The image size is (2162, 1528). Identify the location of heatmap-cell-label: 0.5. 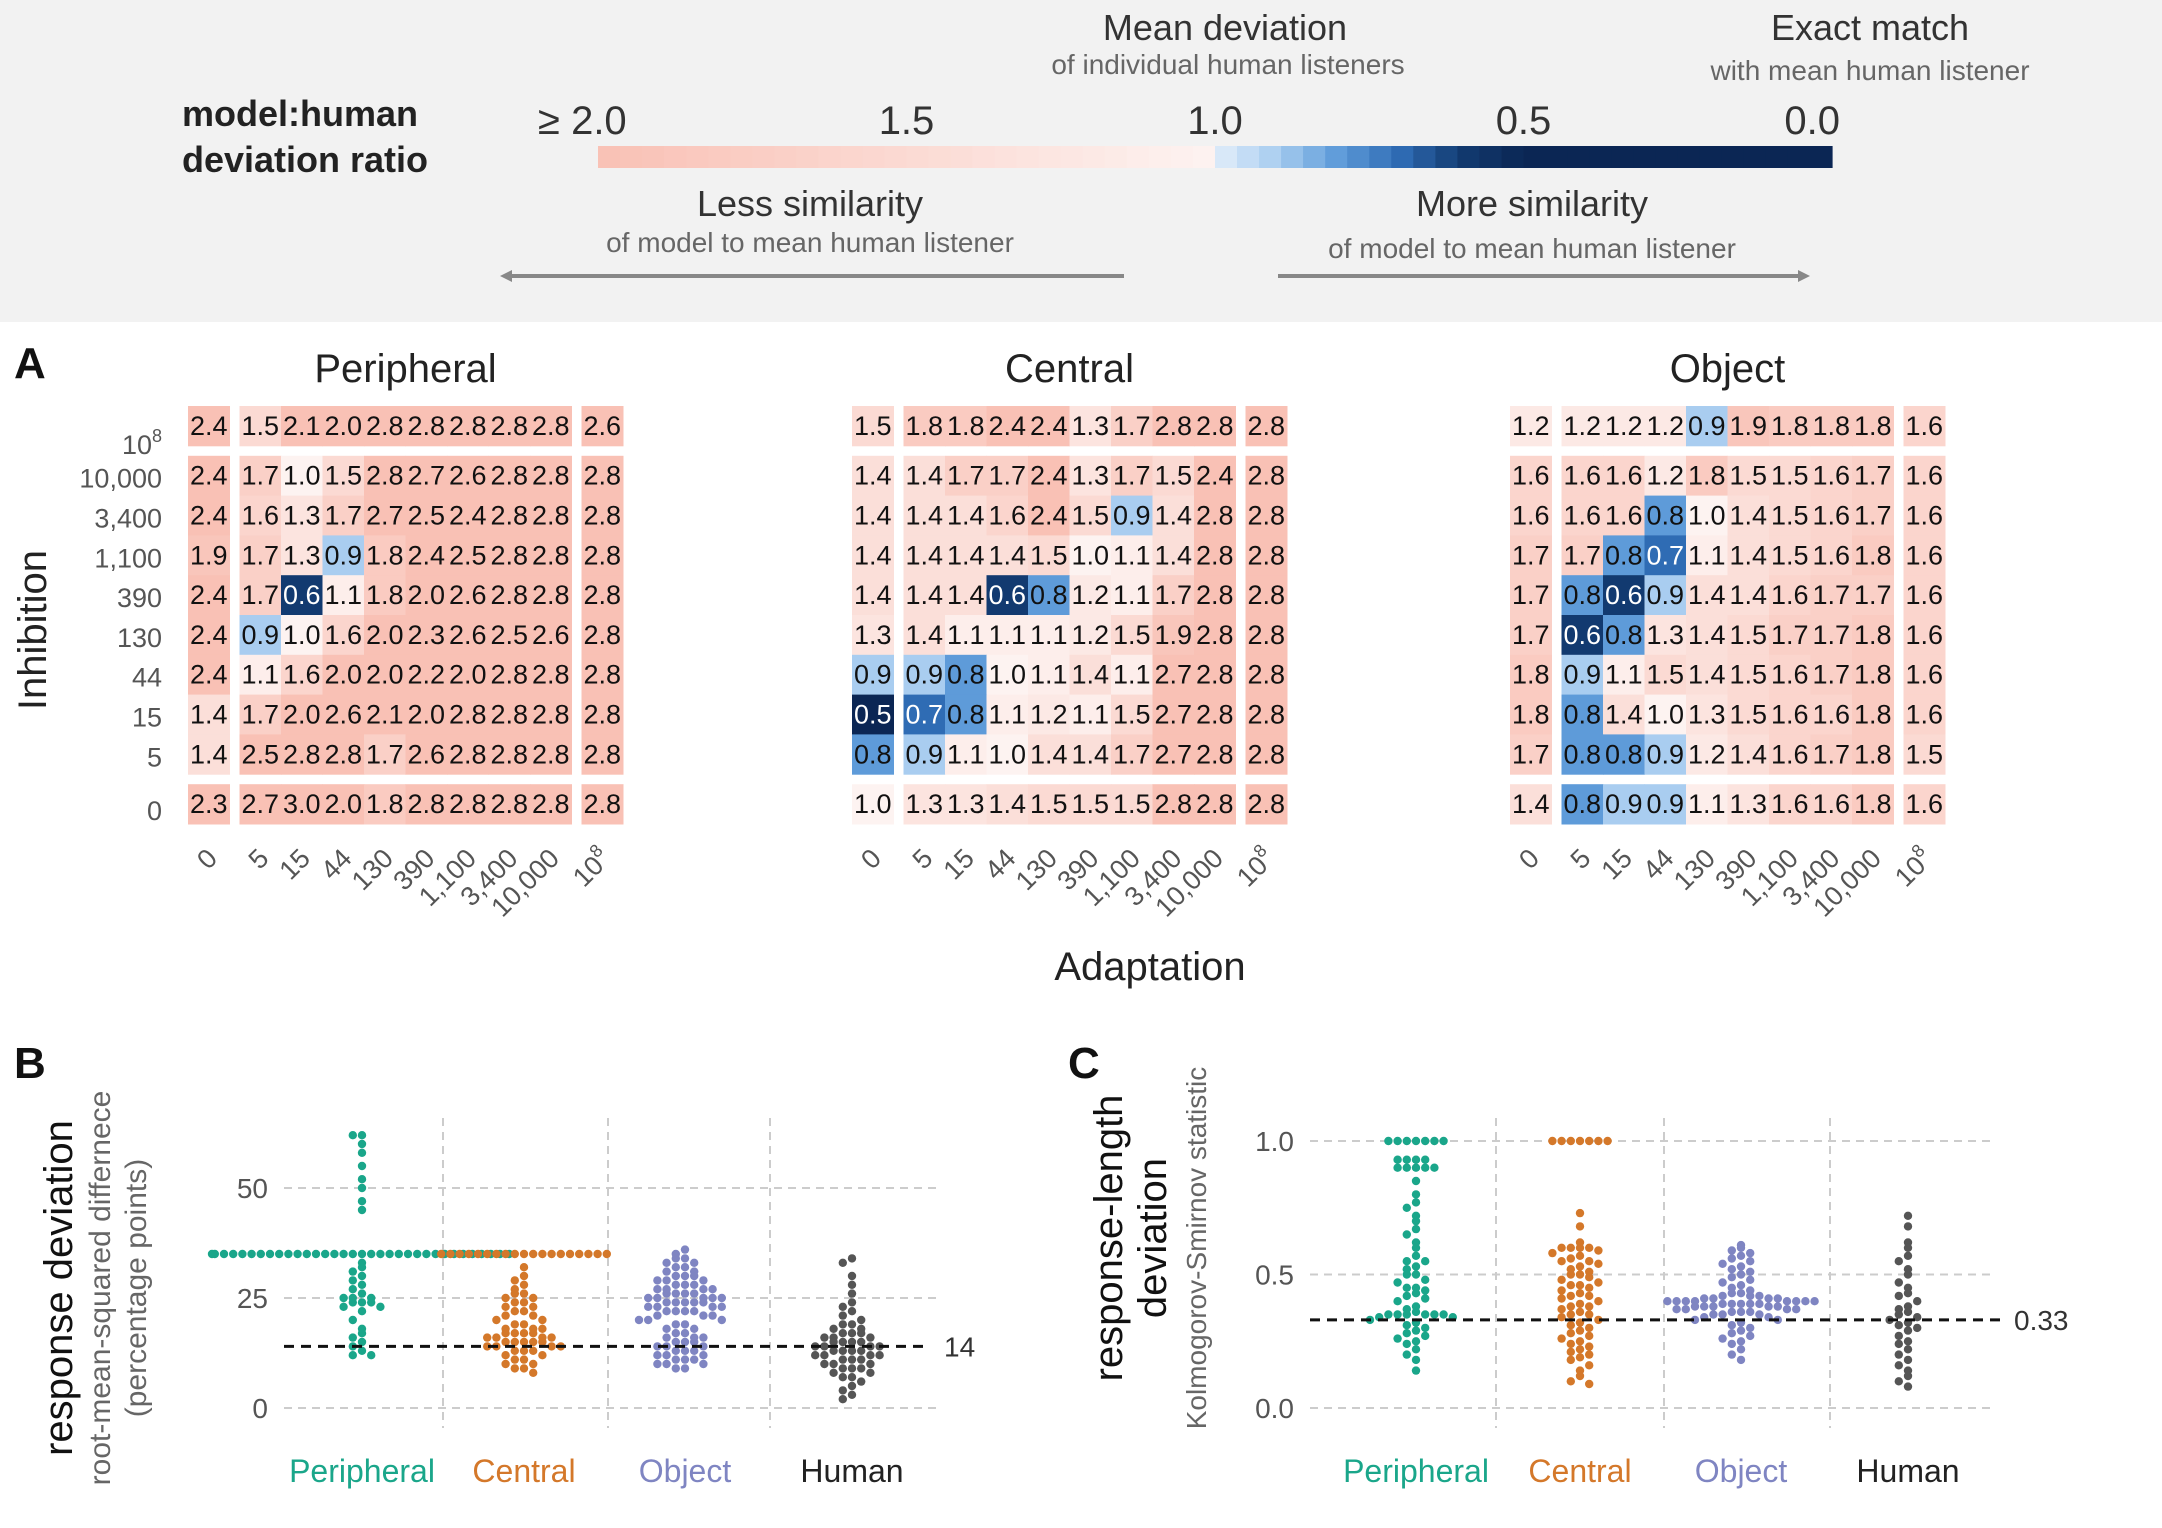
(873, 715).